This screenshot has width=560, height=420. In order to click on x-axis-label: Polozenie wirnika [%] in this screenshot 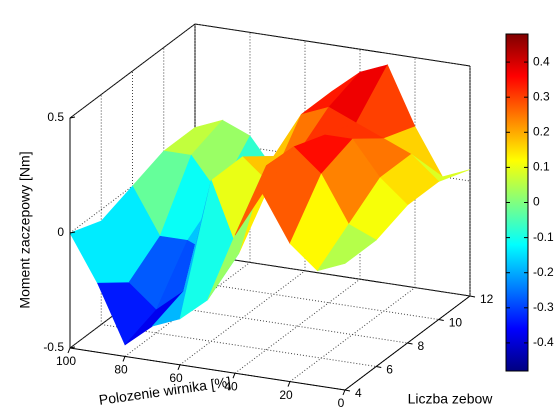, I will do `click(165, 391)`.